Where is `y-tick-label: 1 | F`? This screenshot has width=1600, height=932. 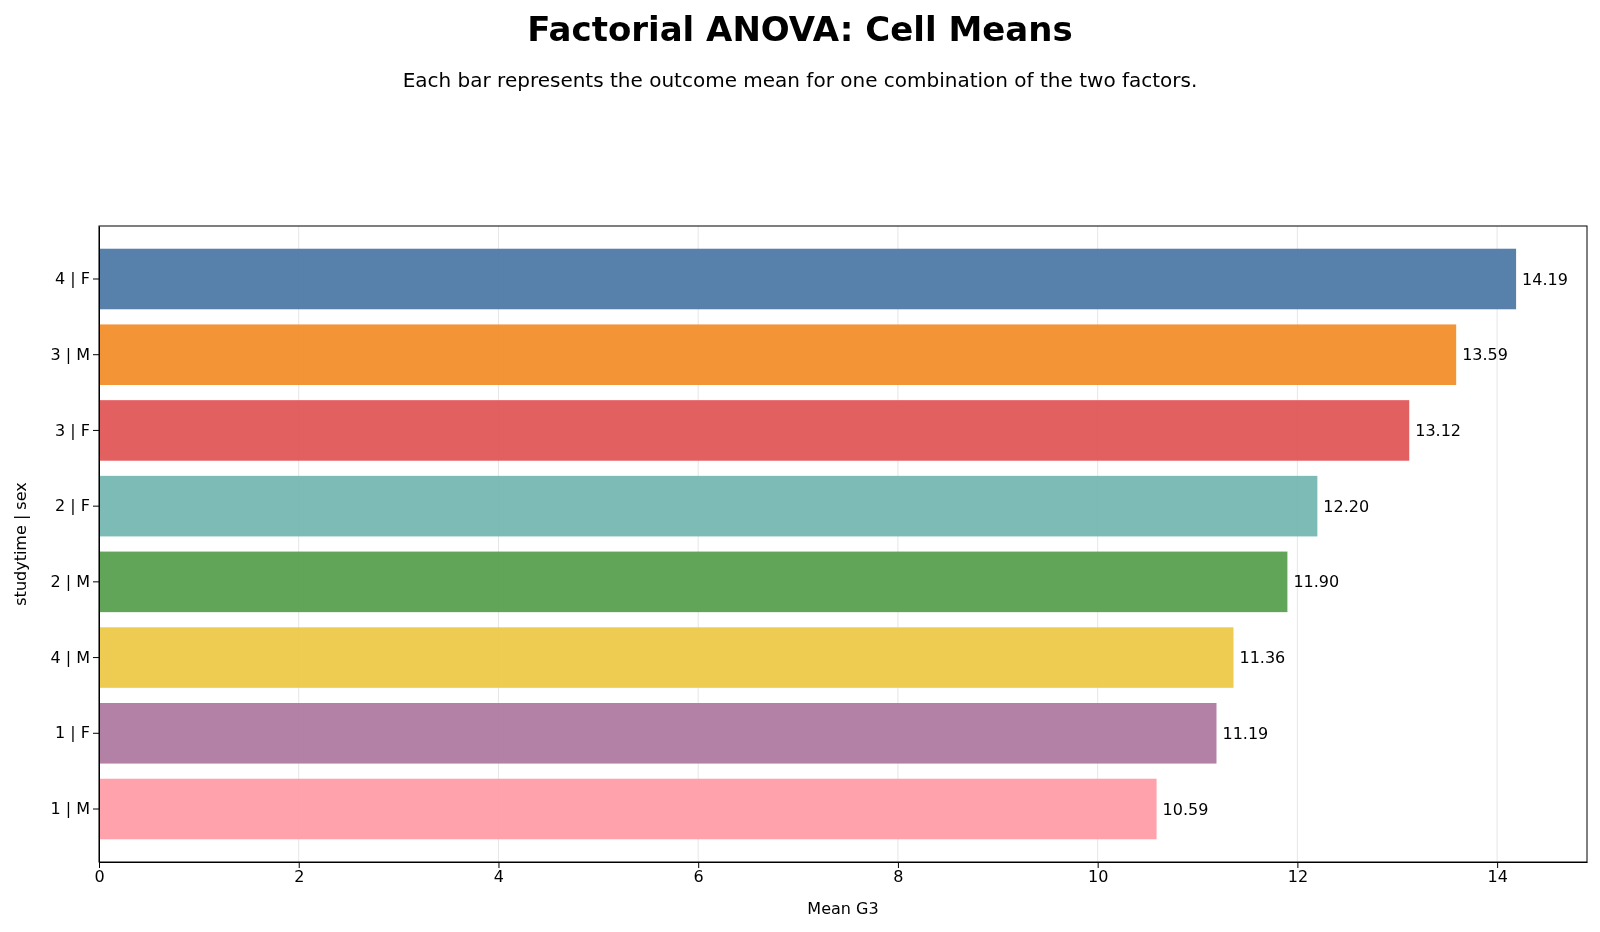
y-tick-label: 1 | F is located at coordinates (72, 733).